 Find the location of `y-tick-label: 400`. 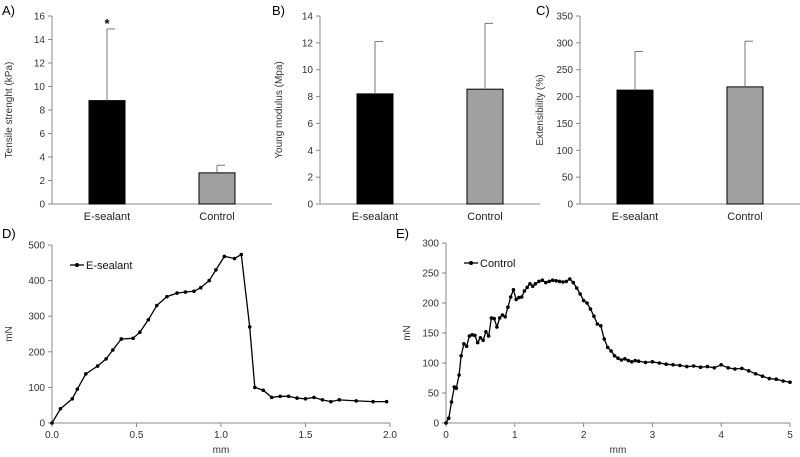

y-tick-label: 400 is located at coordinates (36, 281).